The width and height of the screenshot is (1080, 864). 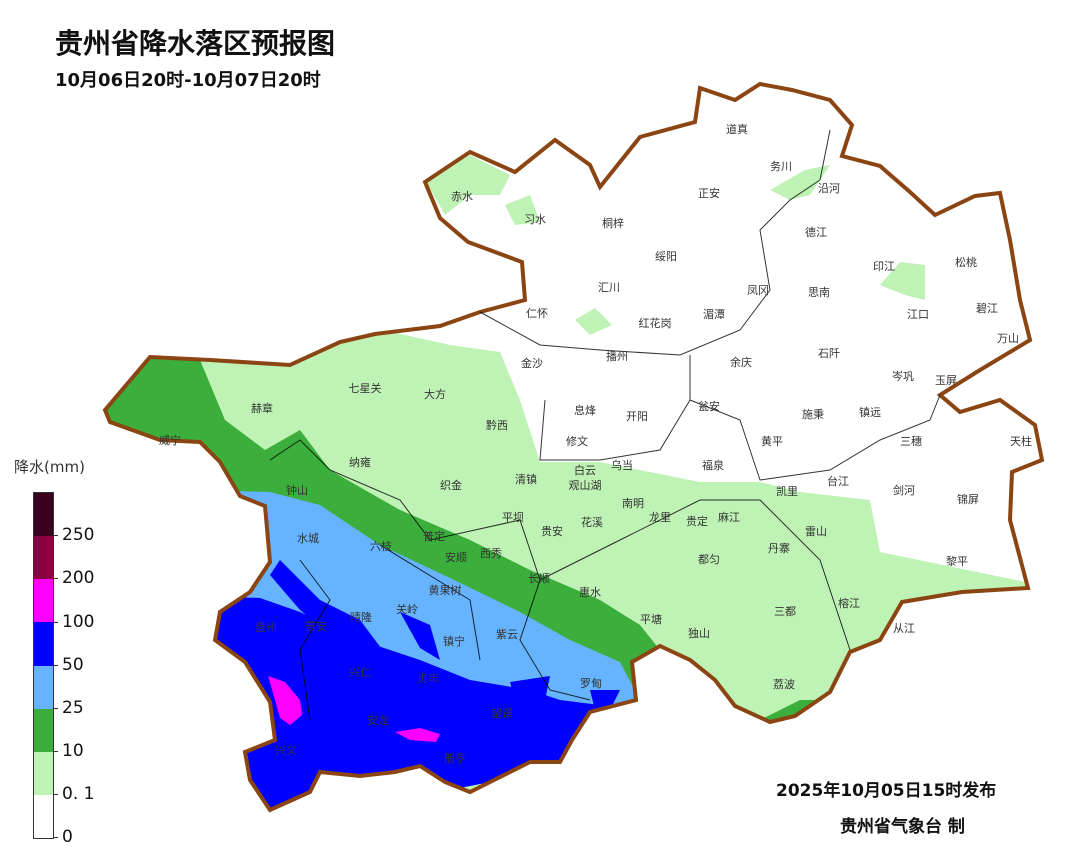 I want to click on county-label: 黎平, so click(x=957, y=561).